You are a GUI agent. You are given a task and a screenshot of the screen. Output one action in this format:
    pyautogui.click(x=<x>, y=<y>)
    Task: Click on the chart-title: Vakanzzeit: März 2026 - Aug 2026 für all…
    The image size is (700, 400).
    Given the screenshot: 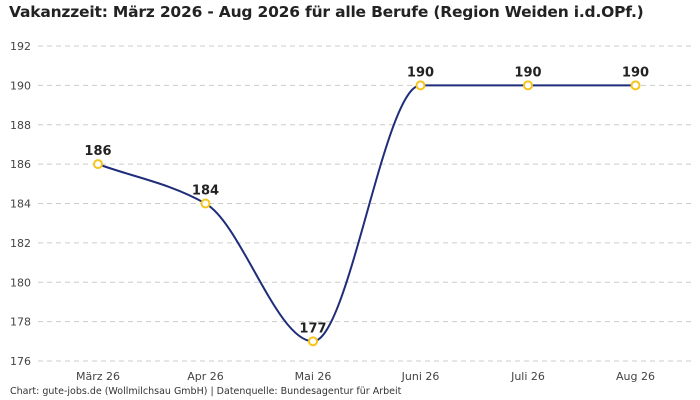 What is the action you would take?
    pyautogui.click(x=326, y=12)
    